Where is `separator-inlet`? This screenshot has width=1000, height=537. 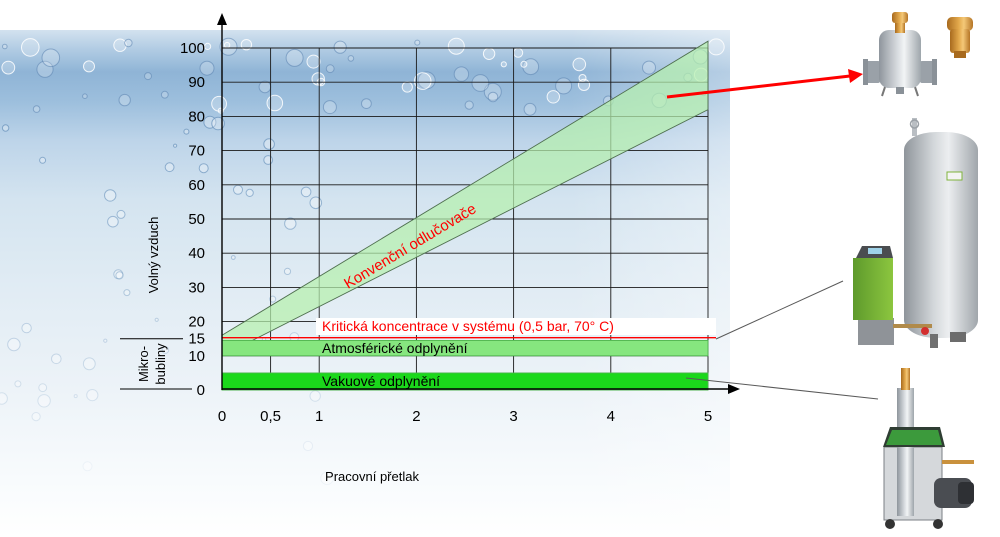 separator-inlet is located at coordinates (873, 72).